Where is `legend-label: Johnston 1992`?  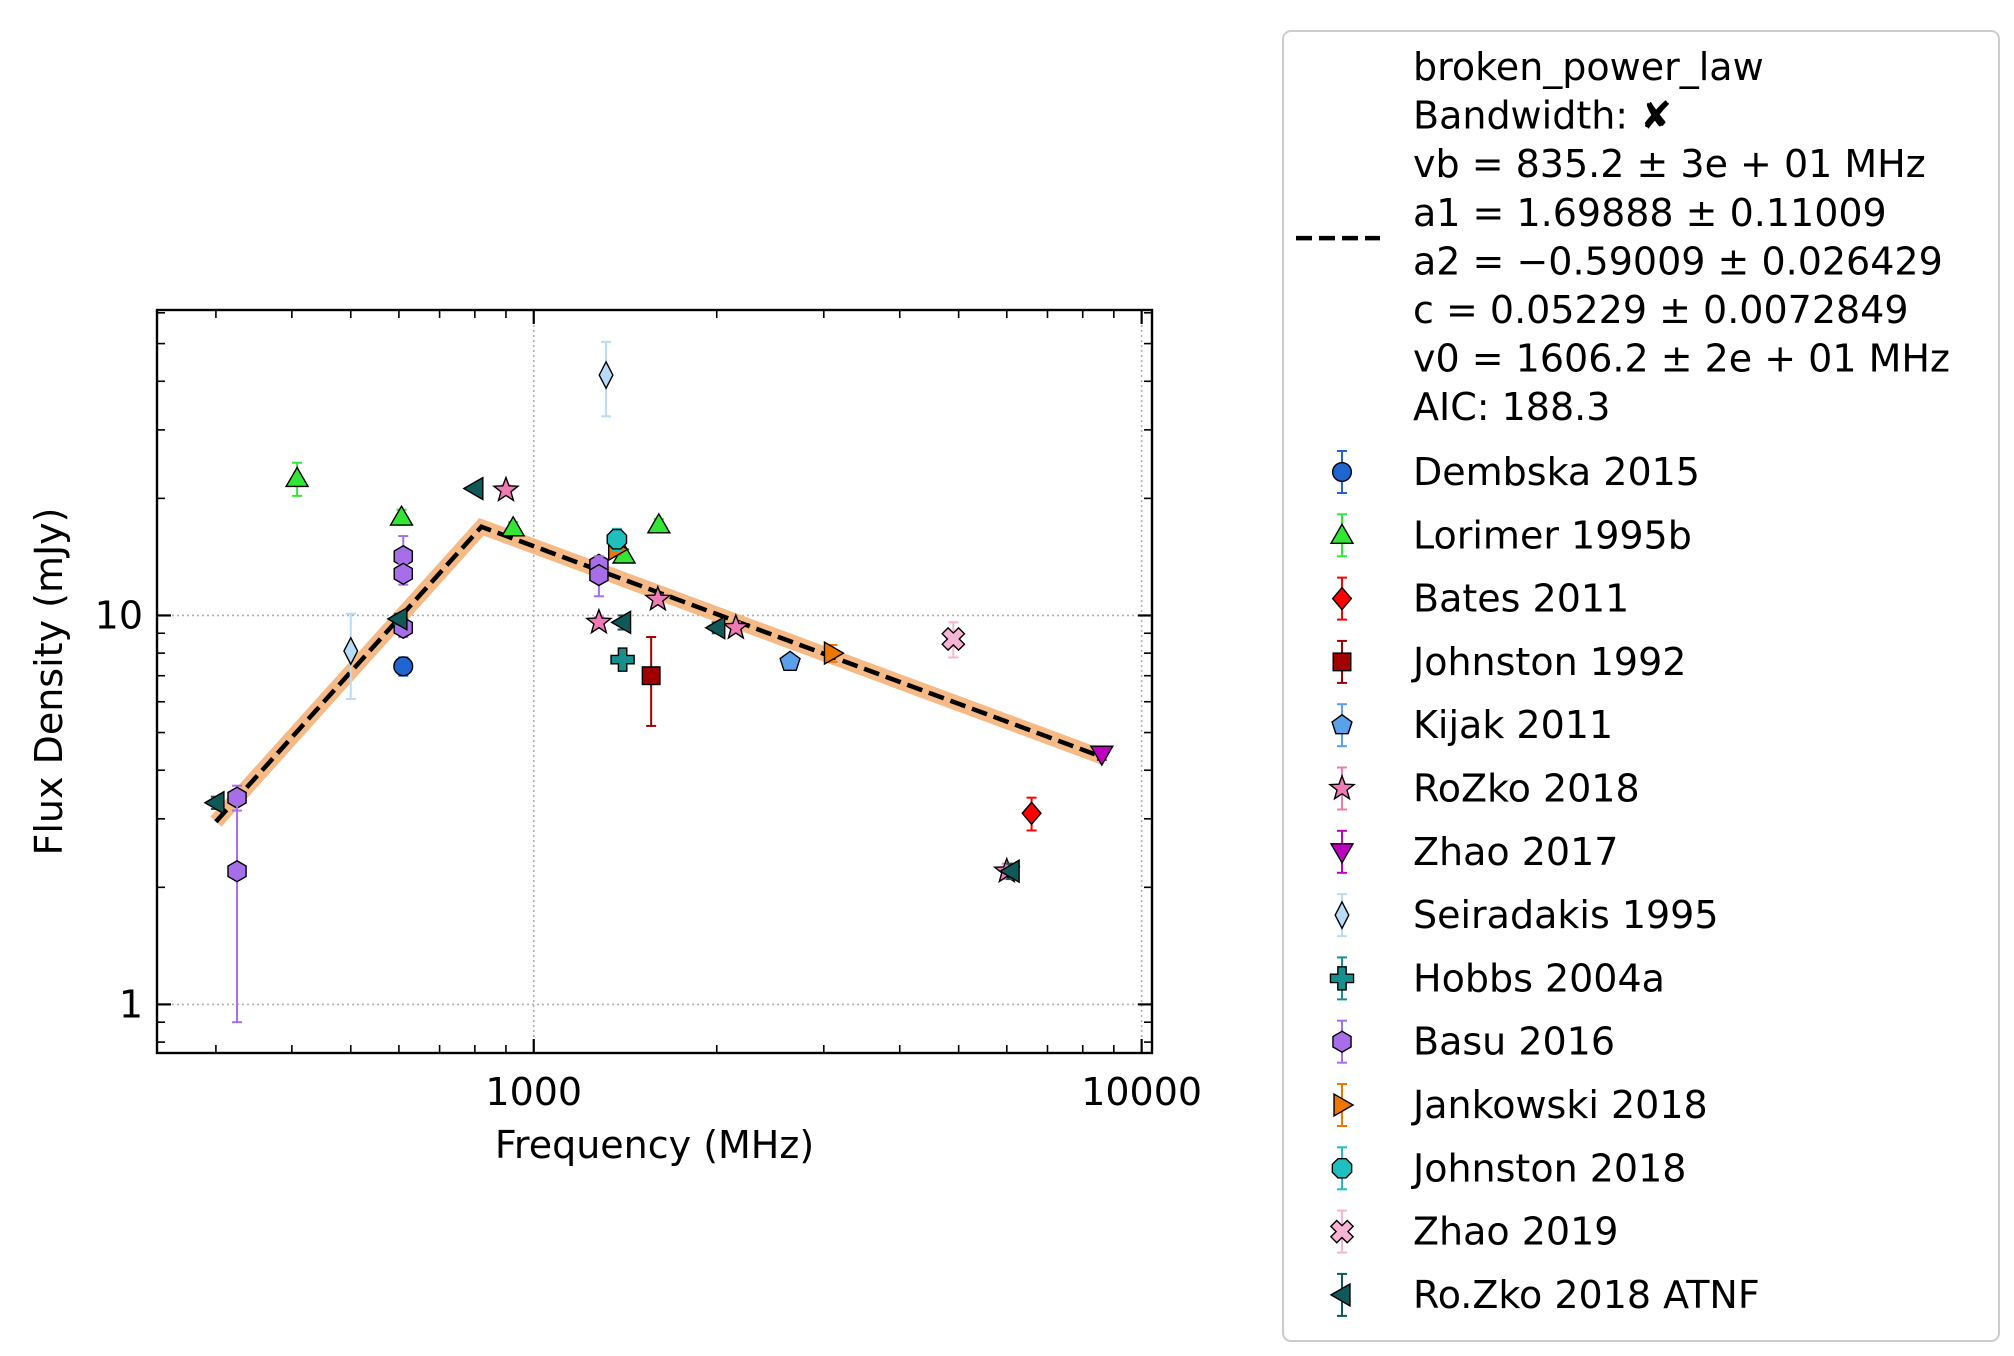
legend-label: Johnston 1992 is located at coordinates (1548, 662).